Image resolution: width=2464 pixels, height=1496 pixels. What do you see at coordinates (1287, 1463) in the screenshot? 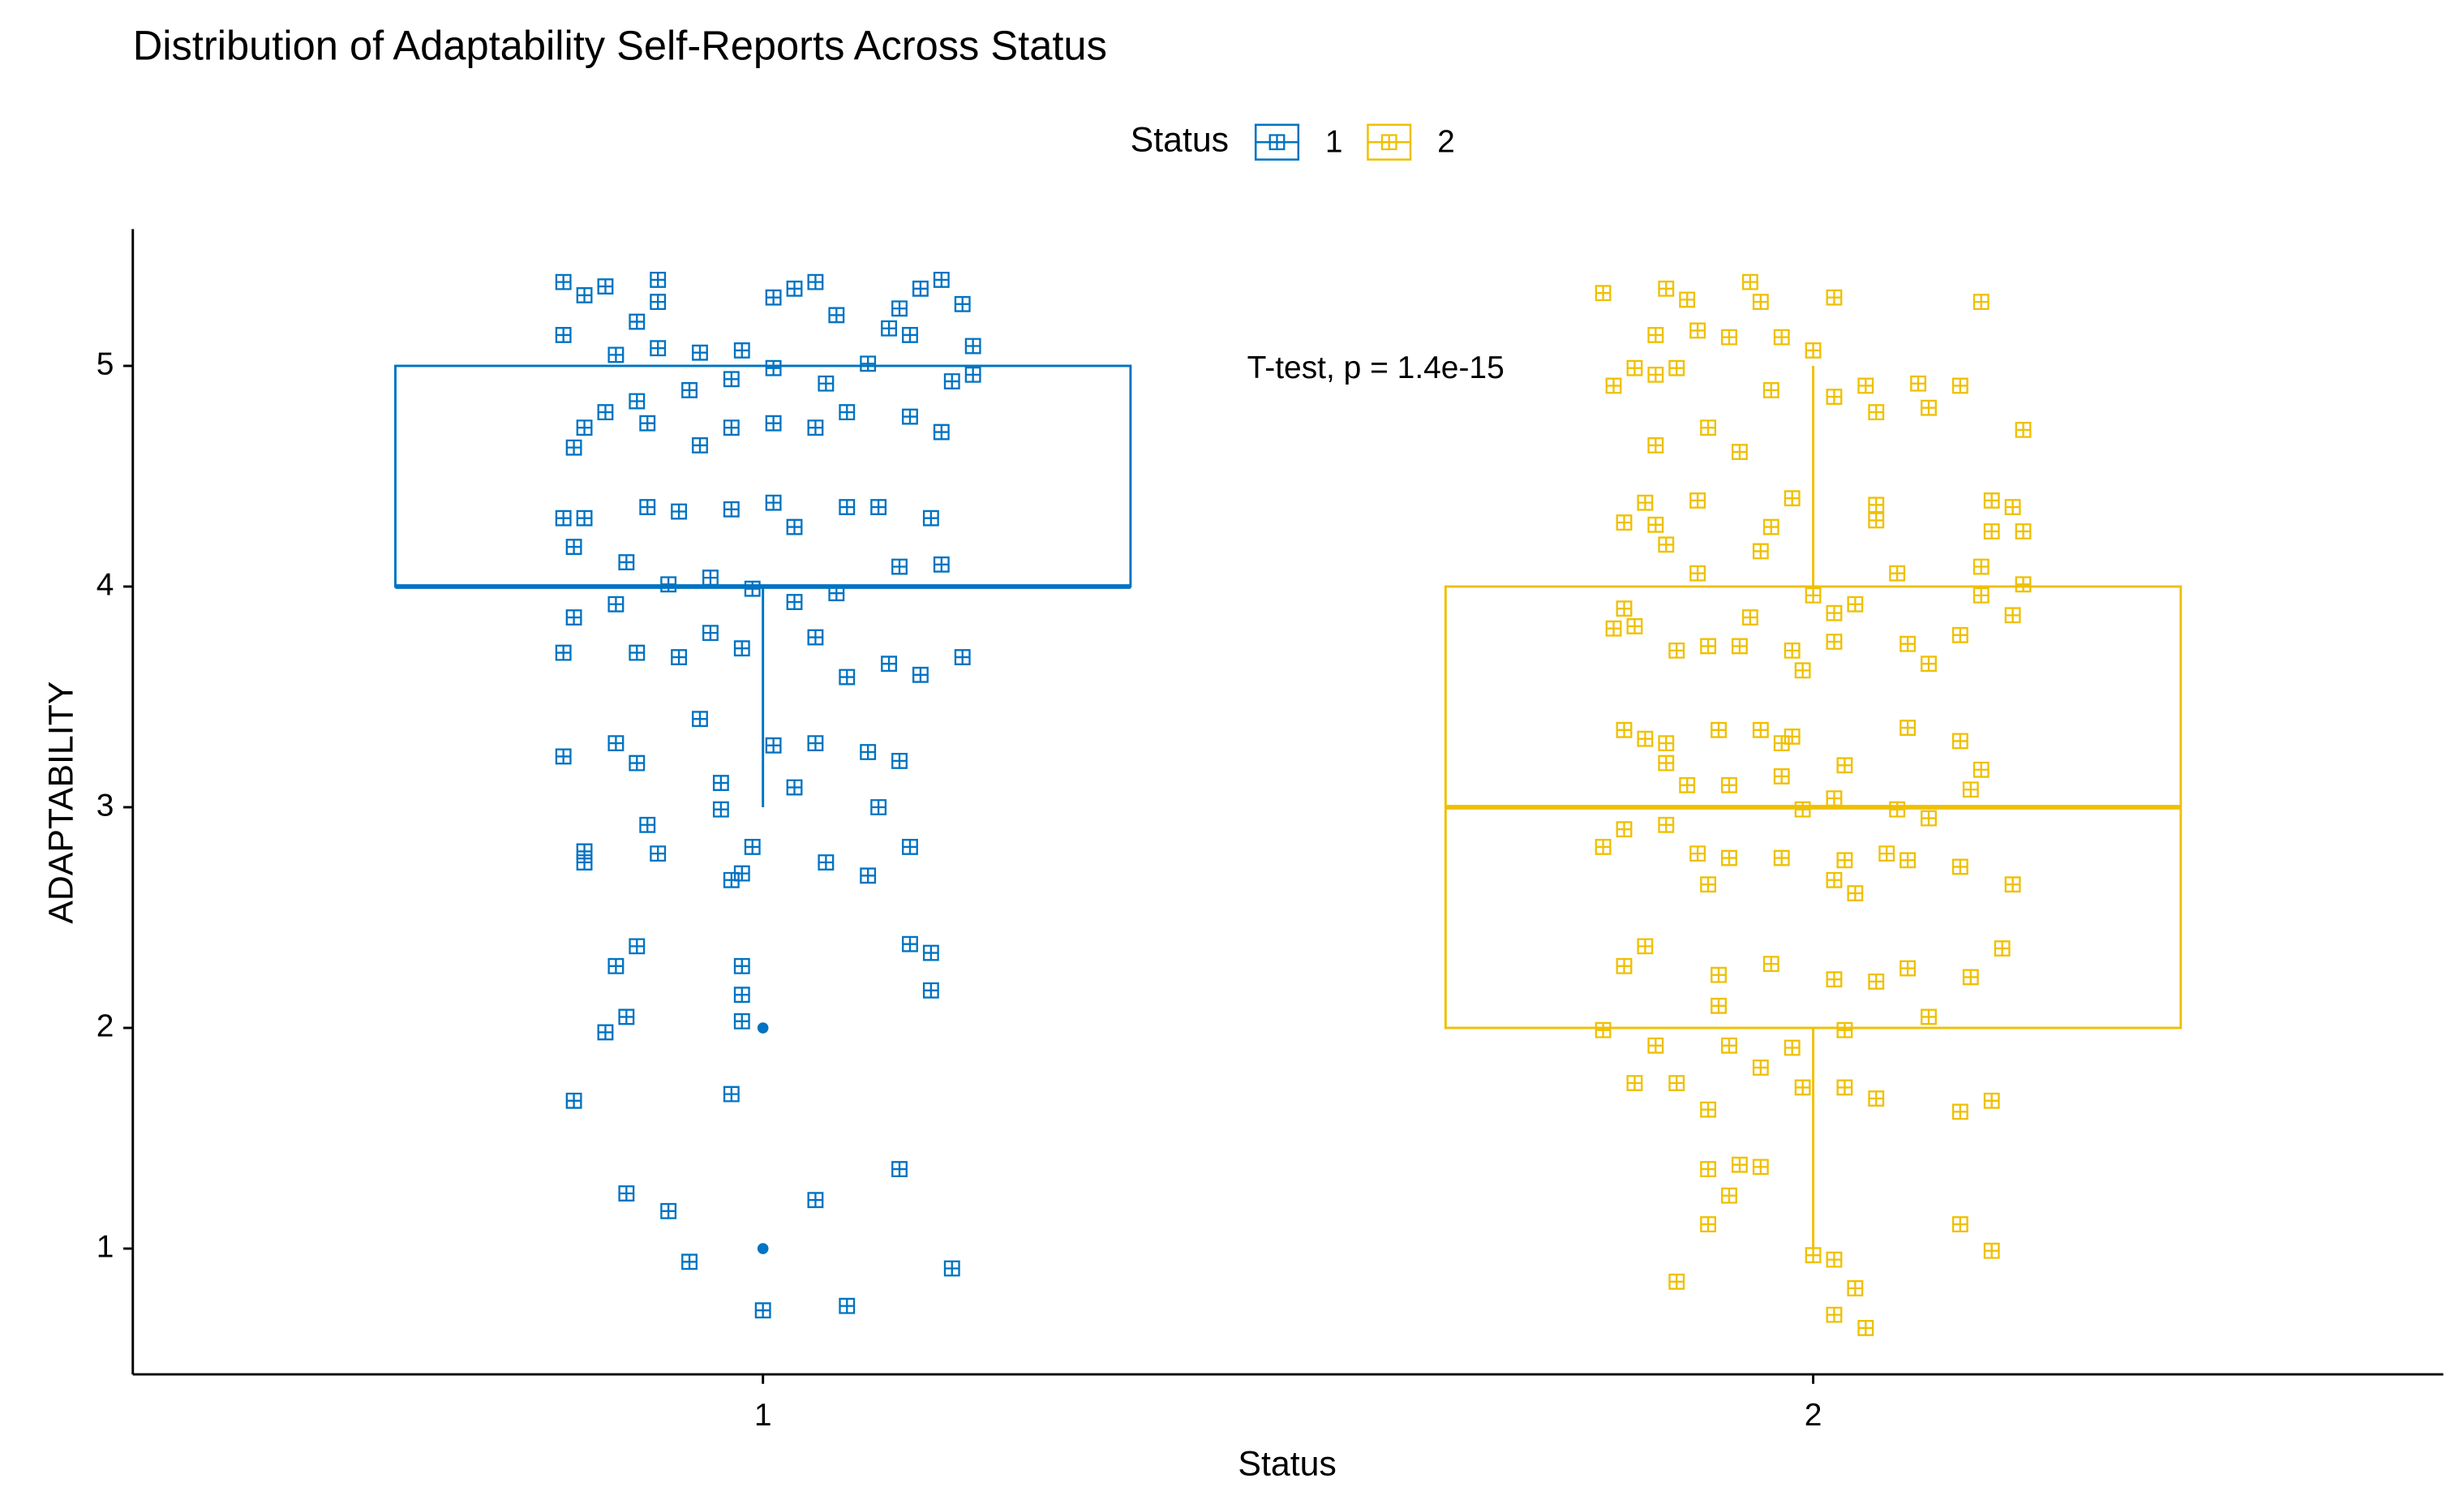
I see `x-axis-label: Status` at bounding box center [1287, 1463].